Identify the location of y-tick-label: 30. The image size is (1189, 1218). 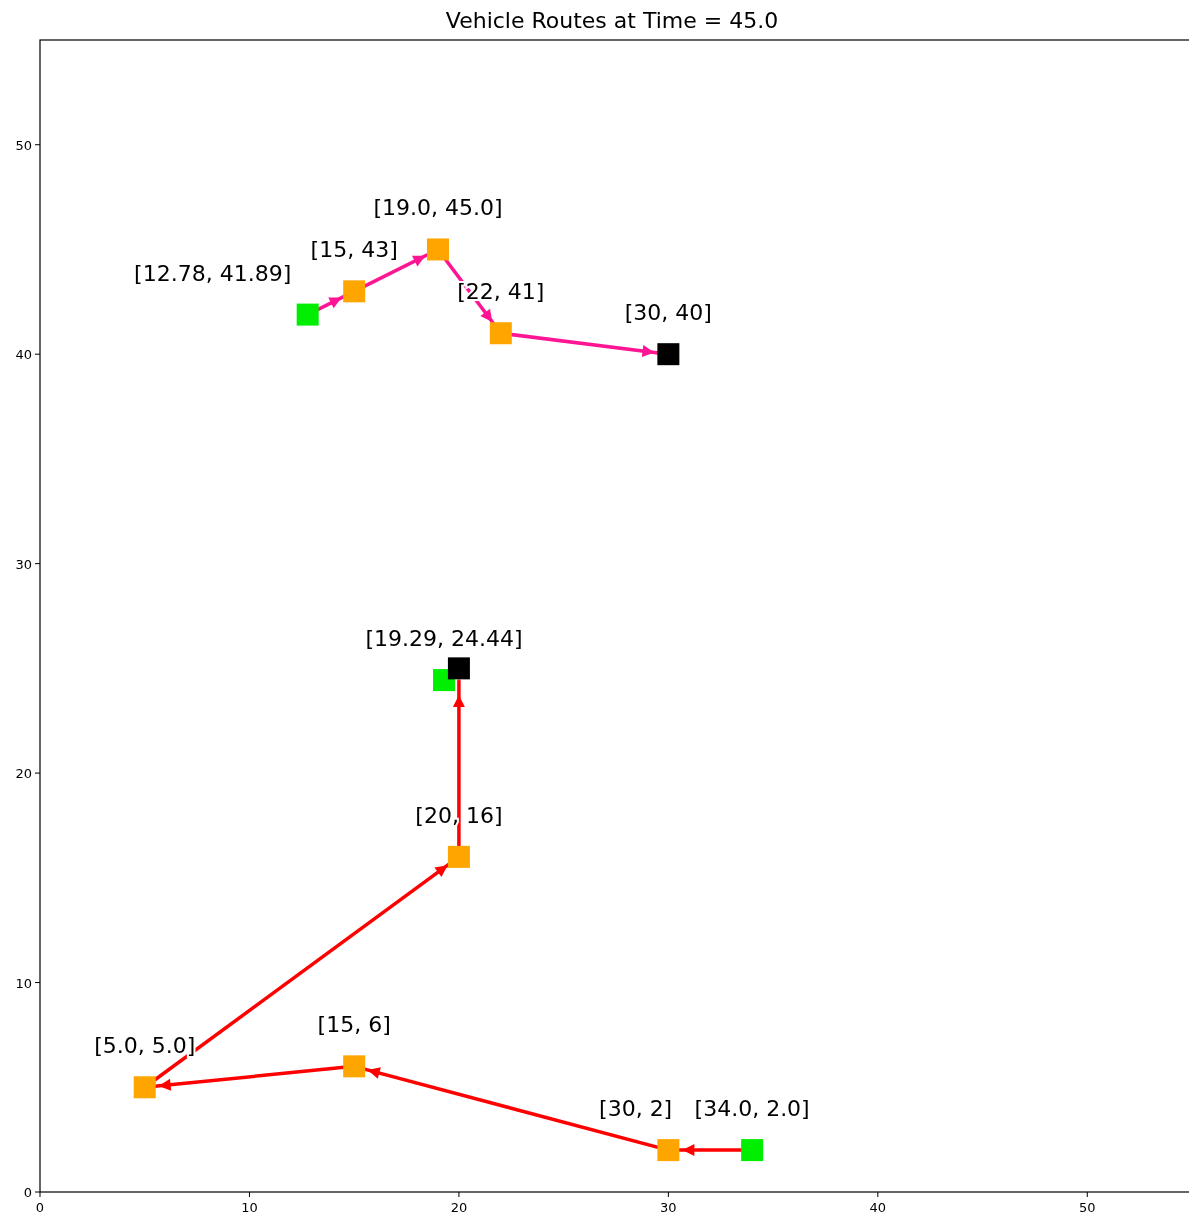
(23, 564).